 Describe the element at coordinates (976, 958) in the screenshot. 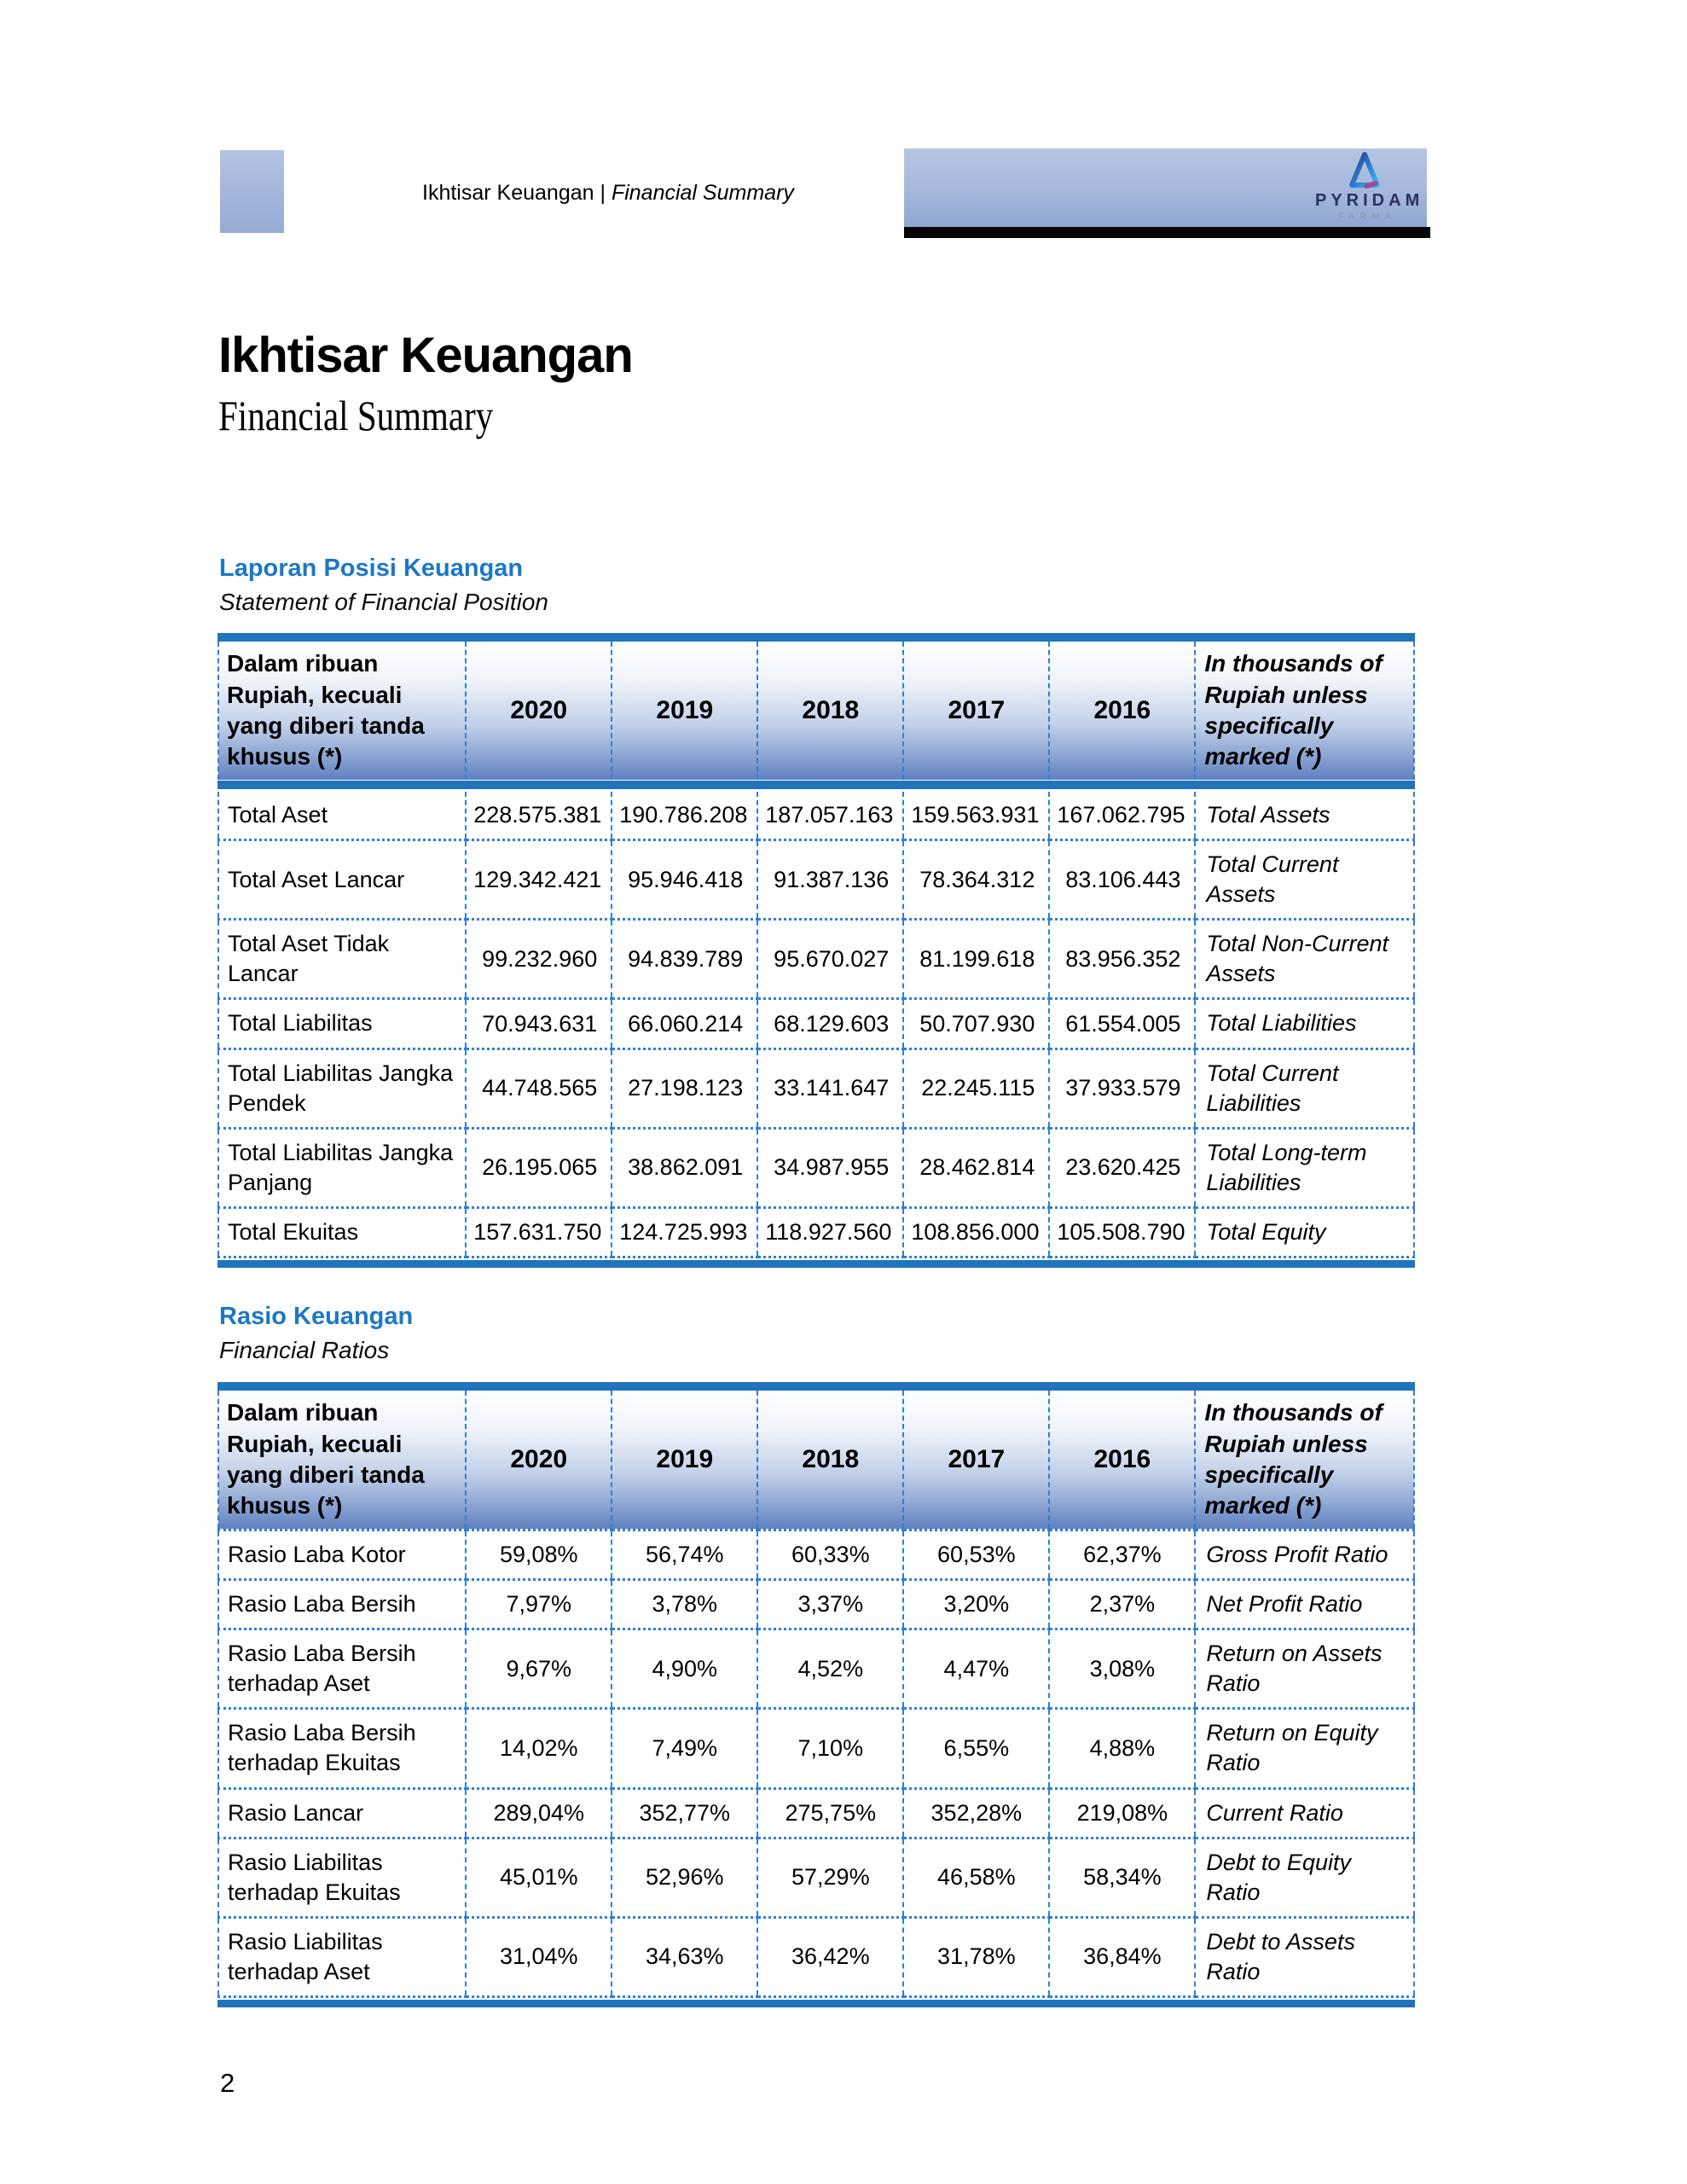

I see `value-cell: 81.199.618` at that location.